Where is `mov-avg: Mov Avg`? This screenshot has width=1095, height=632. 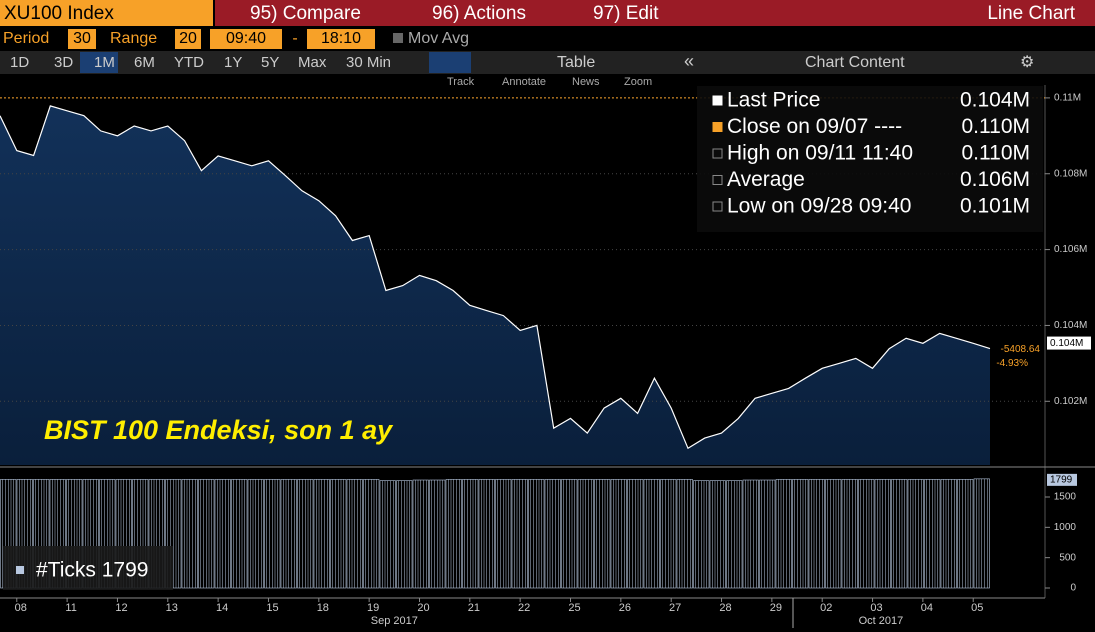
mov-avg: Mov Avg is located at coordinates (438, 38).